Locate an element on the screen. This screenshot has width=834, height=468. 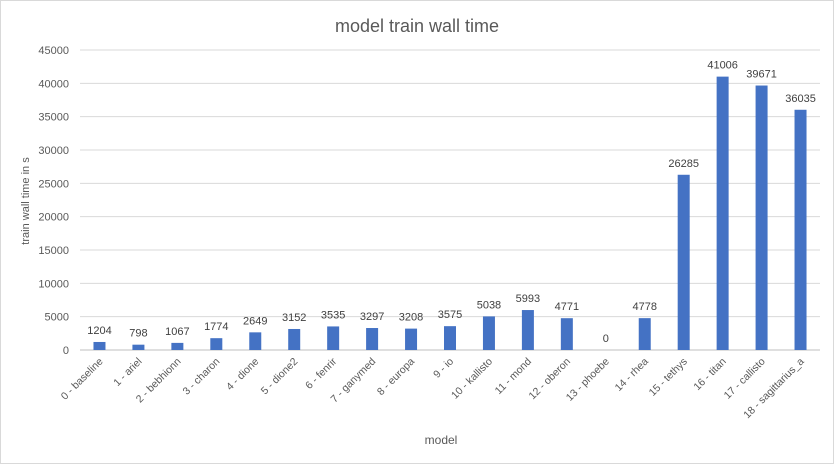
bar-value-label: 26285 is located at coordinates (683, 164).